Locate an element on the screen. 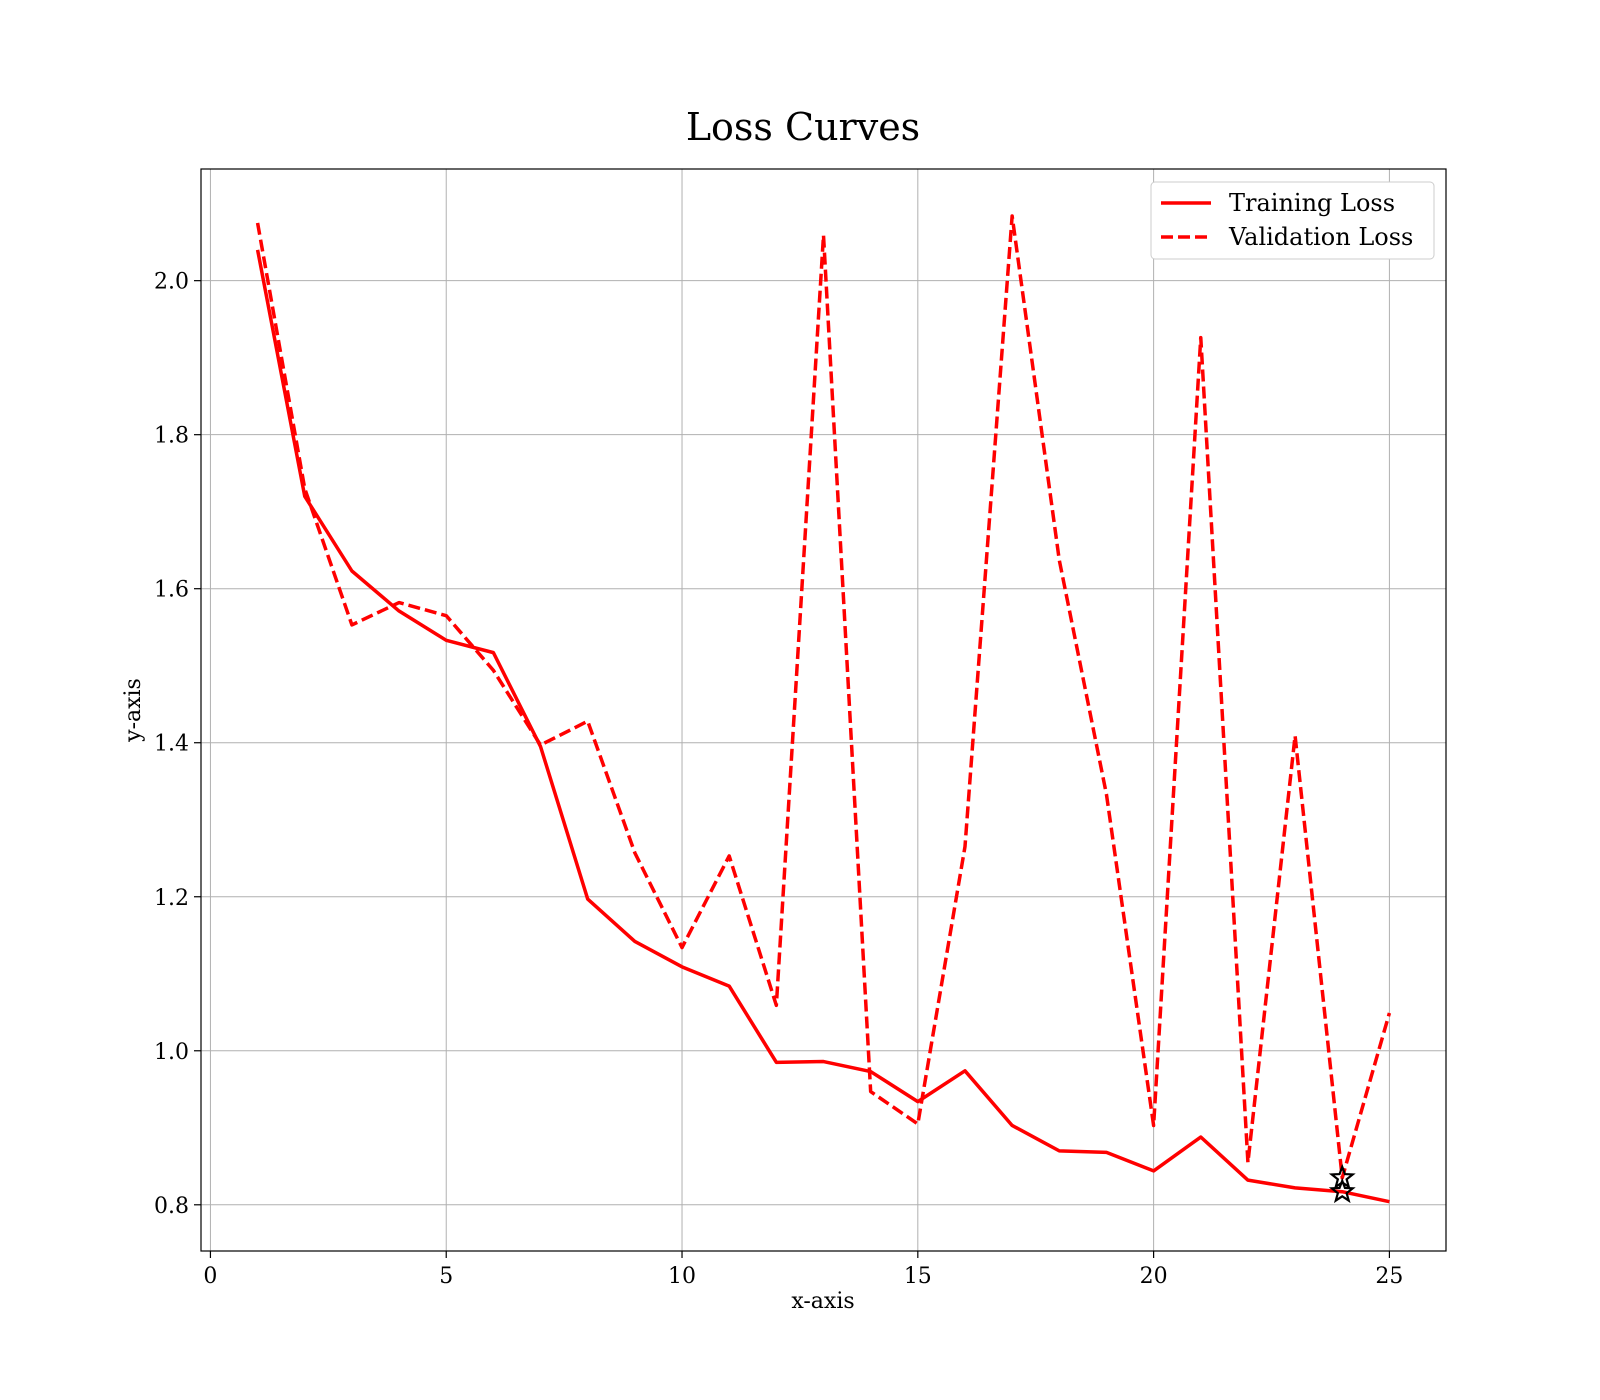  legend: Training Loss Validation Loss is located at coordinates (1292, 220).